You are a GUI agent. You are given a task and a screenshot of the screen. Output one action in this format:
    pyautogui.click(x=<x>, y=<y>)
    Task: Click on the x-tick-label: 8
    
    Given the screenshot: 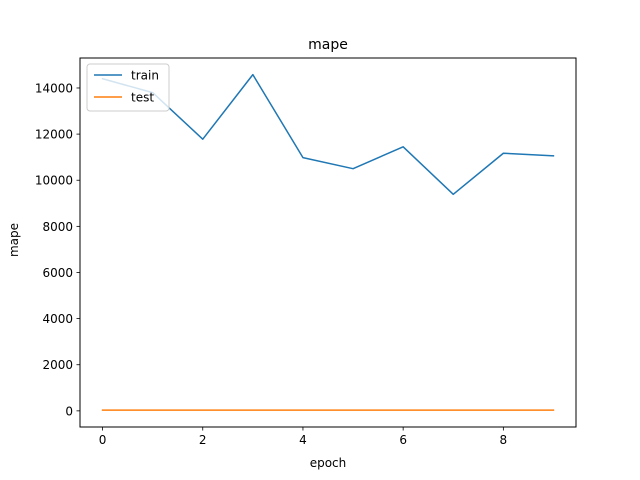 What is the action you would take?
    pyautogui.click(x=504, y=440)
    